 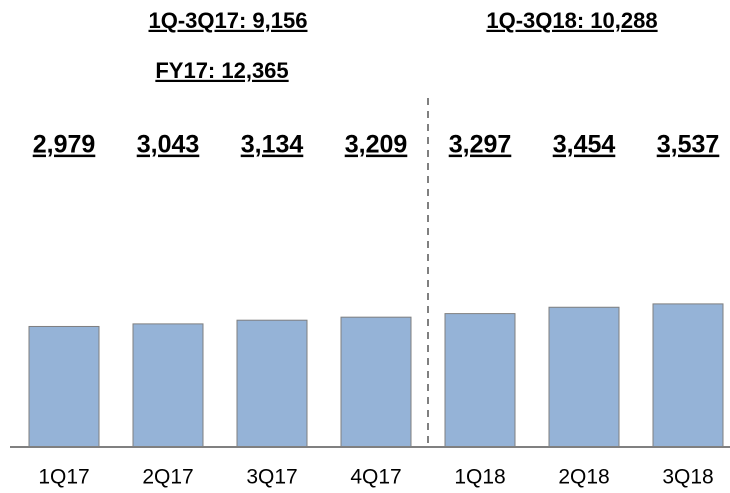 What do you see at coordinates (479, 477) in the screenshot?
I see `x-tick-label: 1Q18` at bounding box center [479, 477].